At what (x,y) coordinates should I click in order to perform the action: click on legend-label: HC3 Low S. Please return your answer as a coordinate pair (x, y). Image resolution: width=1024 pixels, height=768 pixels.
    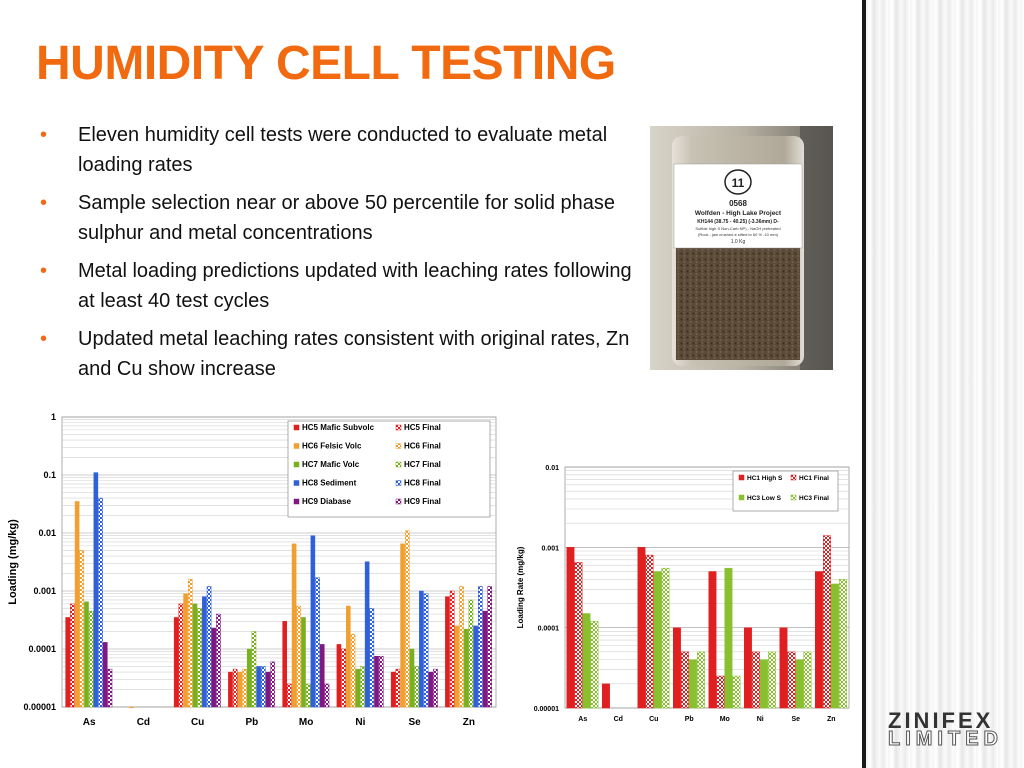
    Looking at the image, I should click on (764, 498).